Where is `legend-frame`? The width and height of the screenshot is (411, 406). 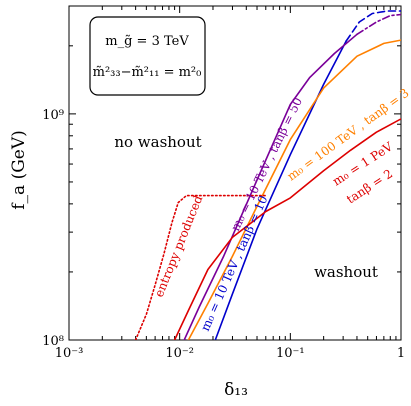
legend-frame is located at coordinates (147, 56).